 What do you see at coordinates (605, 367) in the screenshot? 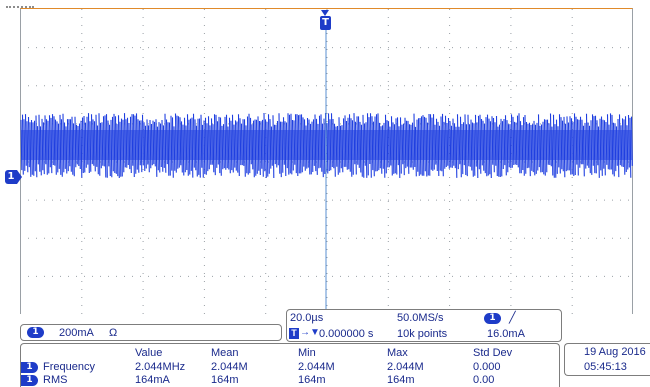
I see `time-label: 05:45:13` at bounding box center [605, 367].